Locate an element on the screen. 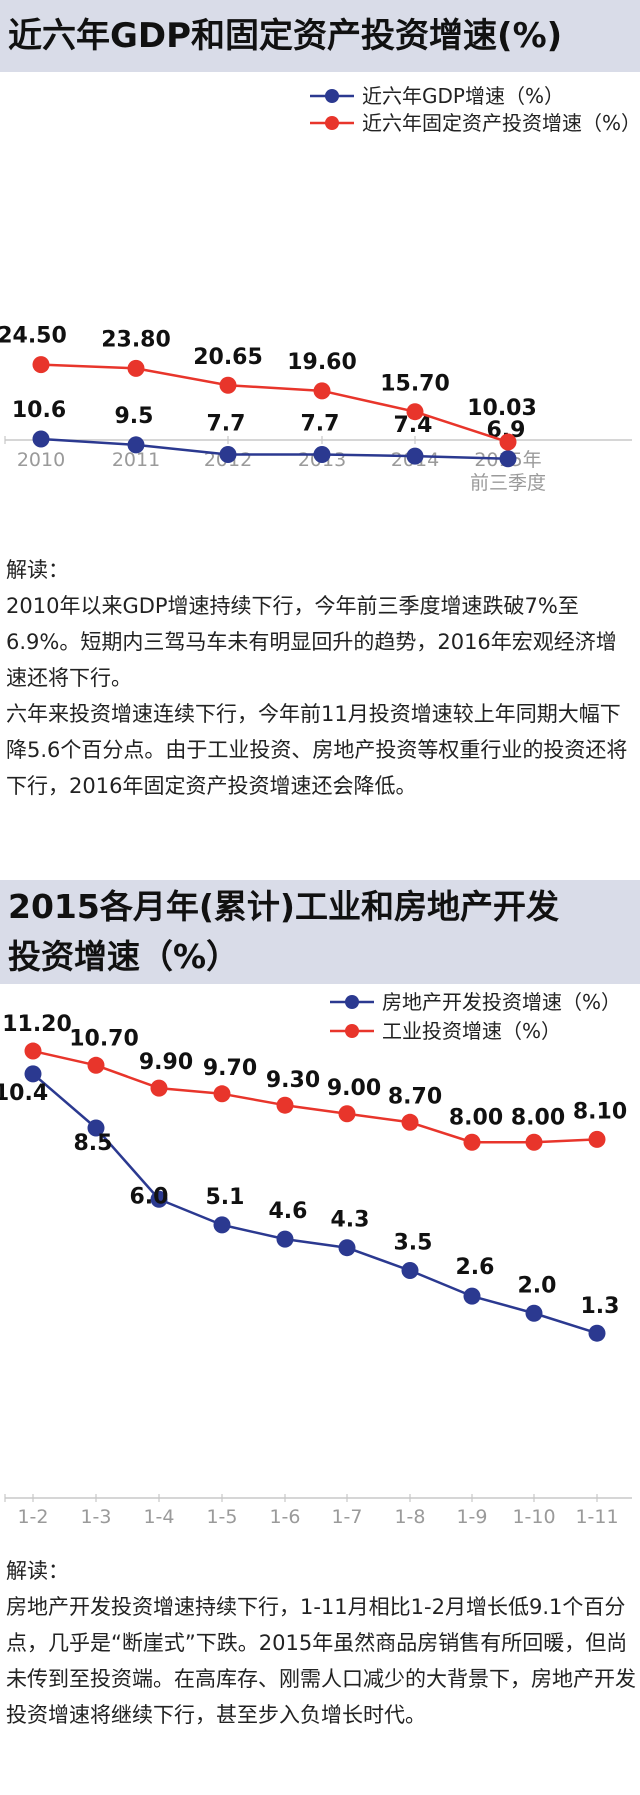 The image size is (640, 1795). series-2-data-label-5: 15.70 is located at coordinates (415, 384).